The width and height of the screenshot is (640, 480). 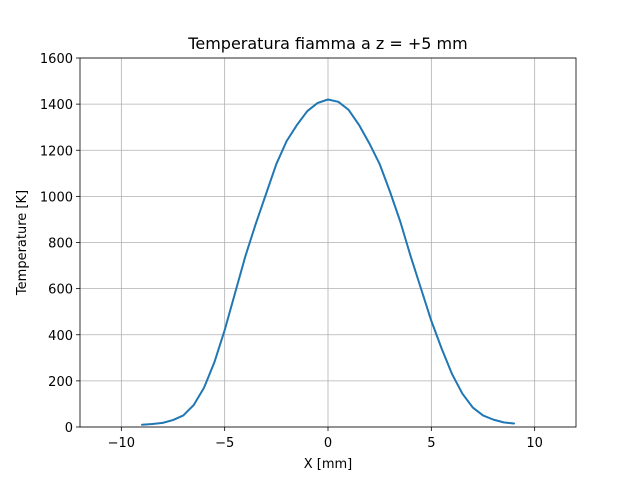 I want to click on y-tick-label: 1200, so click(x=56, y=151).